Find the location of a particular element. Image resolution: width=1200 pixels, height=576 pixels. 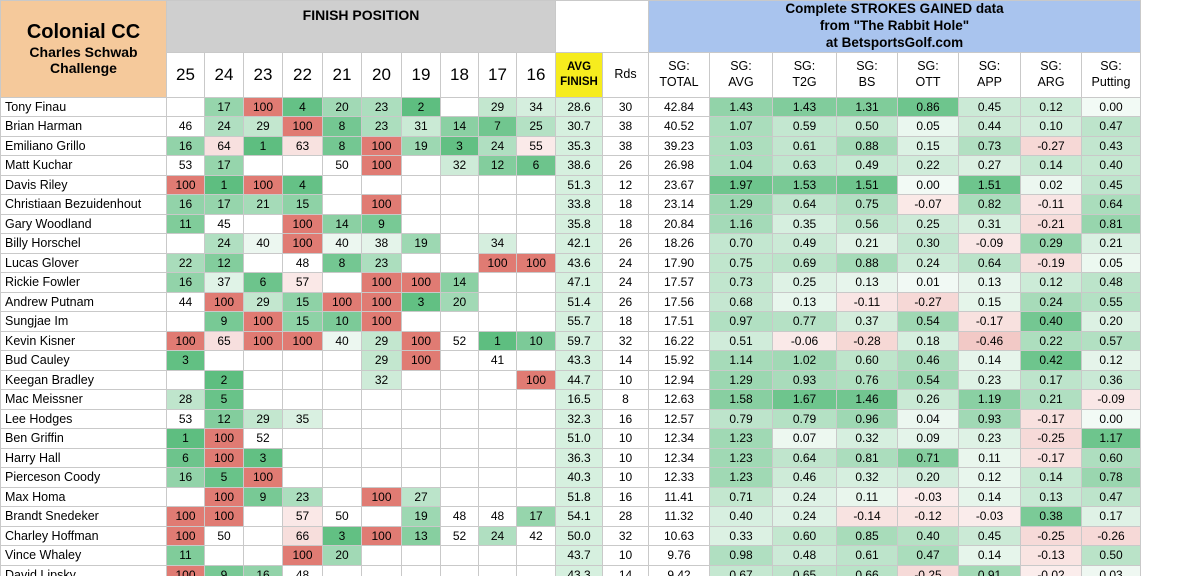

finish-cell: 48 is located at coordinates (459, 516).